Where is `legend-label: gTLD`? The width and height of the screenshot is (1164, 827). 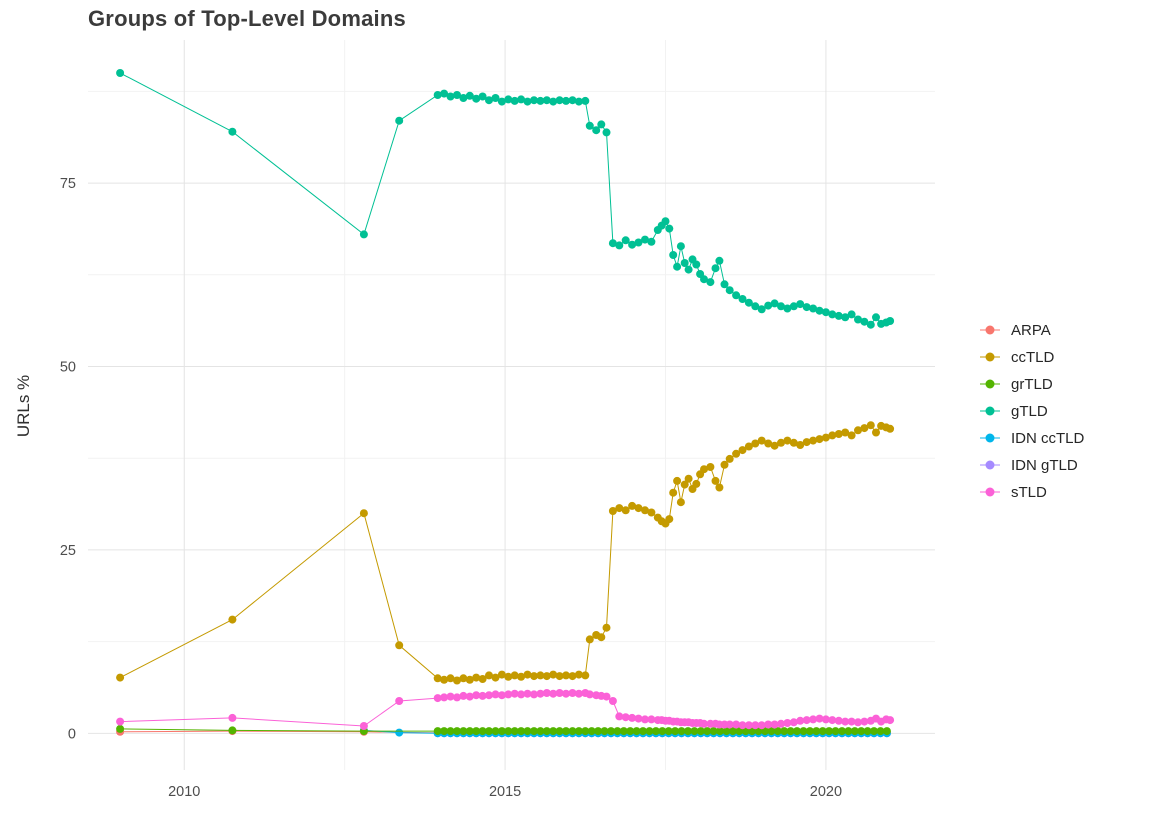
legend-label: gTLD is located at coordinates (1029, 411).